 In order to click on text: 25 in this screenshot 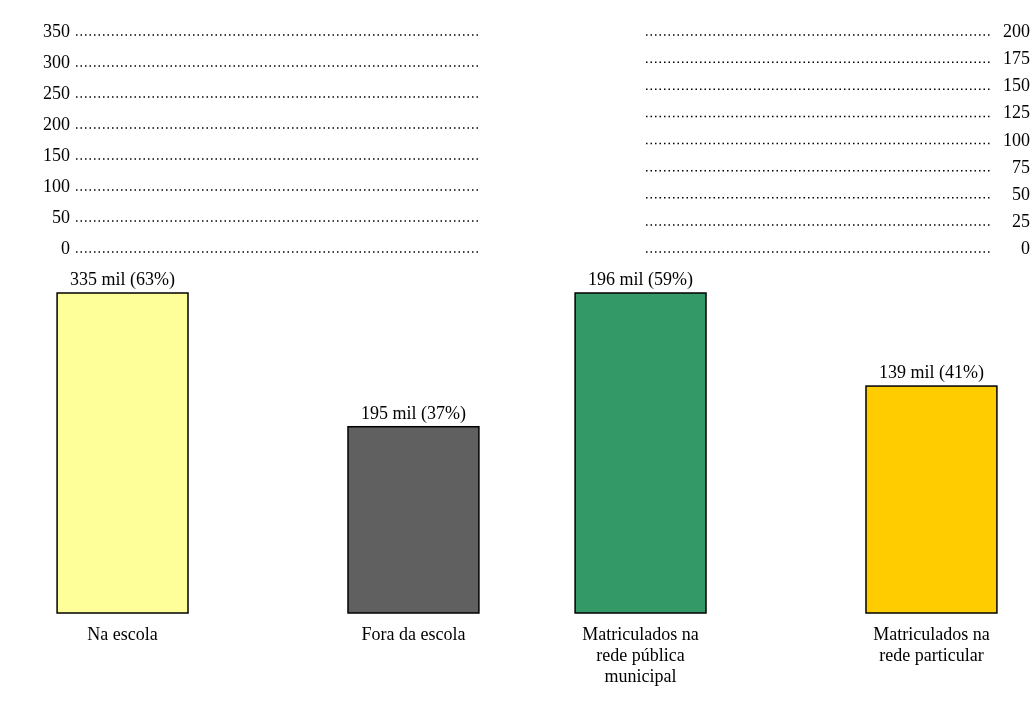, I will do `click(1021, 220)`.